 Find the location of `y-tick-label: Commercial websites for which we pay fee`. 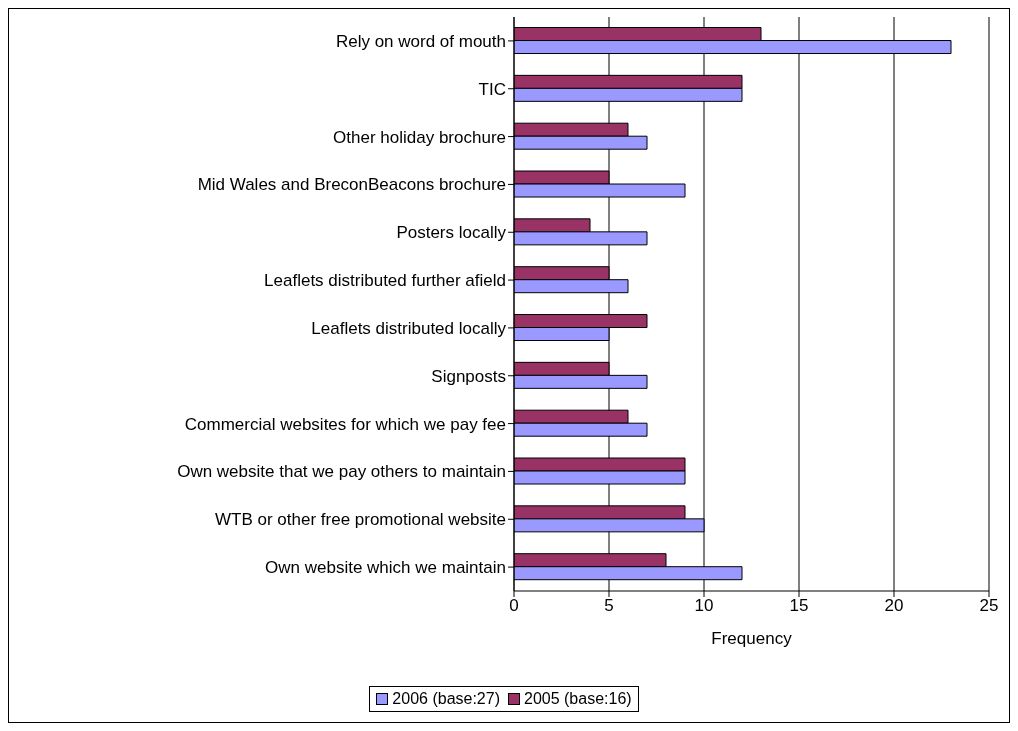

y-tick-label: Commercial websites for which we pay fee is located at coordinates (345, 424).